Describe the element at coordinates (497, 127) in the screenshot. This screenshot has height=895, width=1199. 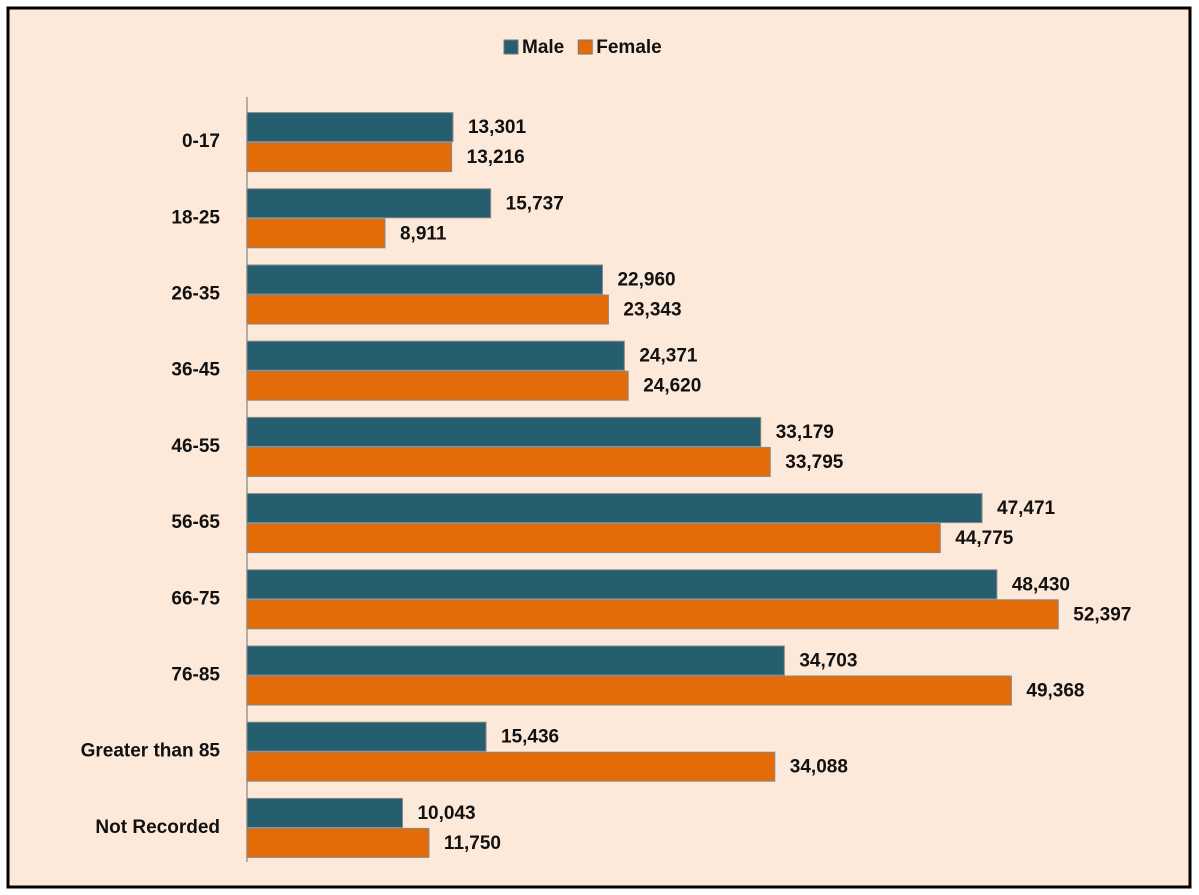
I see `data-label: 13,301` at that location.